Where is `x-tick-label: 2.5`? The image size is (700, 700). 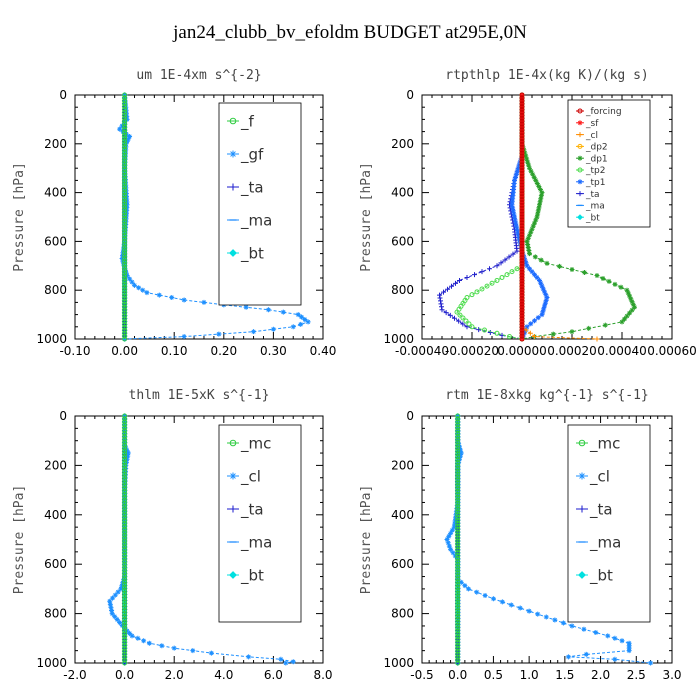 x-tick-label: 2.5 is located at coordinates (636, 675).